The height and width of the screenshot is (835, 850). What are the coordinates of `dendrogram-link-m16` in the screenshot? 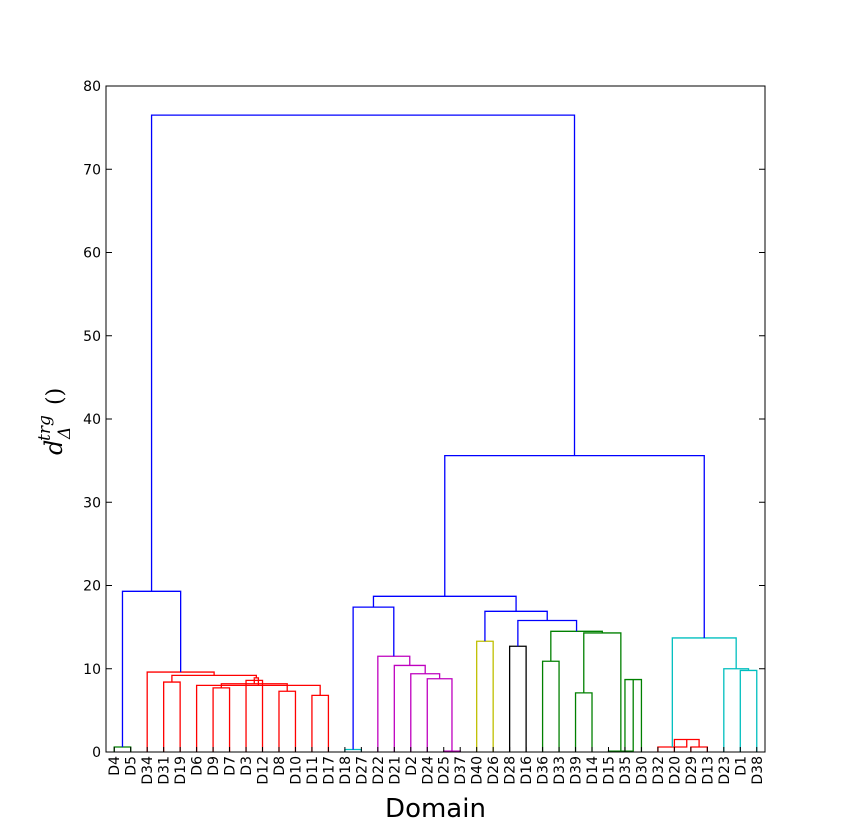 It's located at (439, 715).